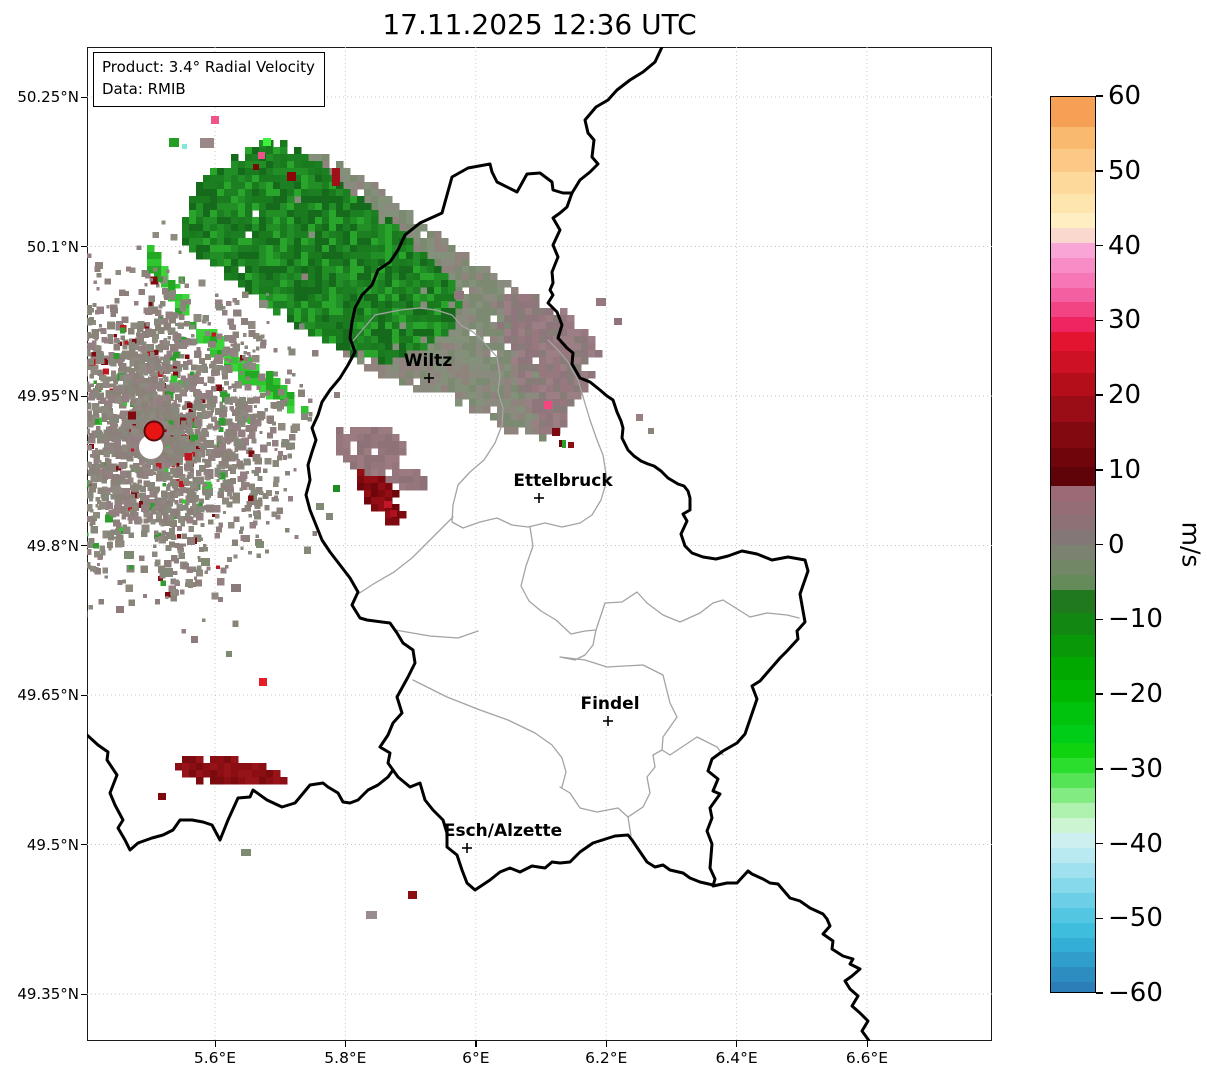 This screenshot has width=1207, height=1081. What do you see at coordinates (476, 1058) in the screenshot?
I see `x-tick-label: 6°E` at bounding box center [476, 1058].